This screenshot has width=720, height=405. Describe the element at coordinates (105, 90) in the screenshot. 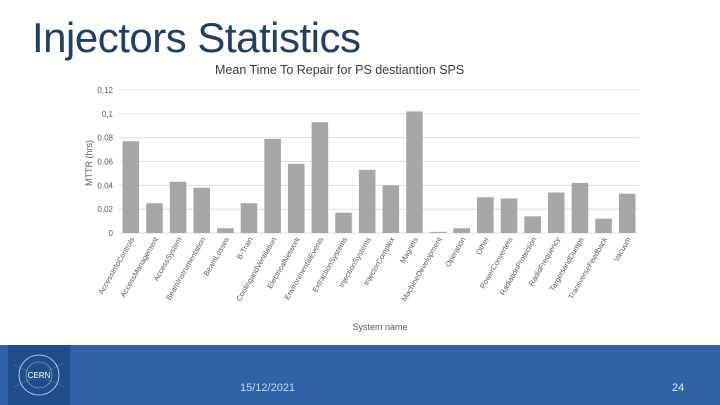

I see `y-tick-label: 0,12` at that location.